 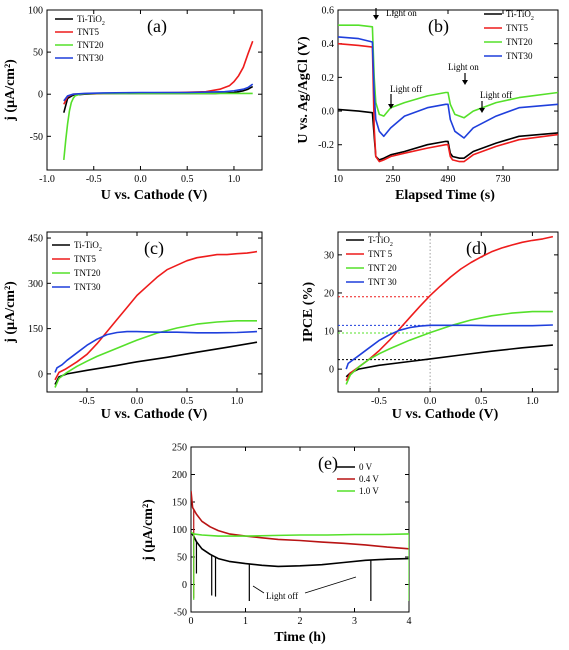 What do you see at coordinates (300, 637) in the screenshot?
I see `panel-e-xlabel: Time (h)` at bounding box center [300, 637].